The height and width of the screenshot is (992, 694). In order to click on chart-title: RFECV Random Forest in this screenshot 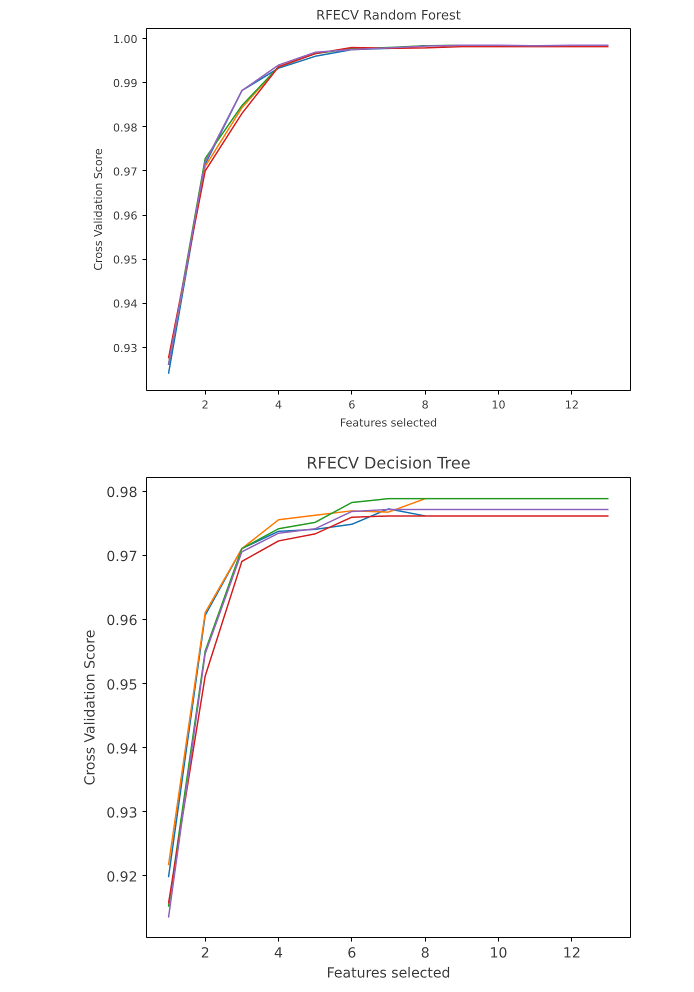, I will do `click(388, 16)`.